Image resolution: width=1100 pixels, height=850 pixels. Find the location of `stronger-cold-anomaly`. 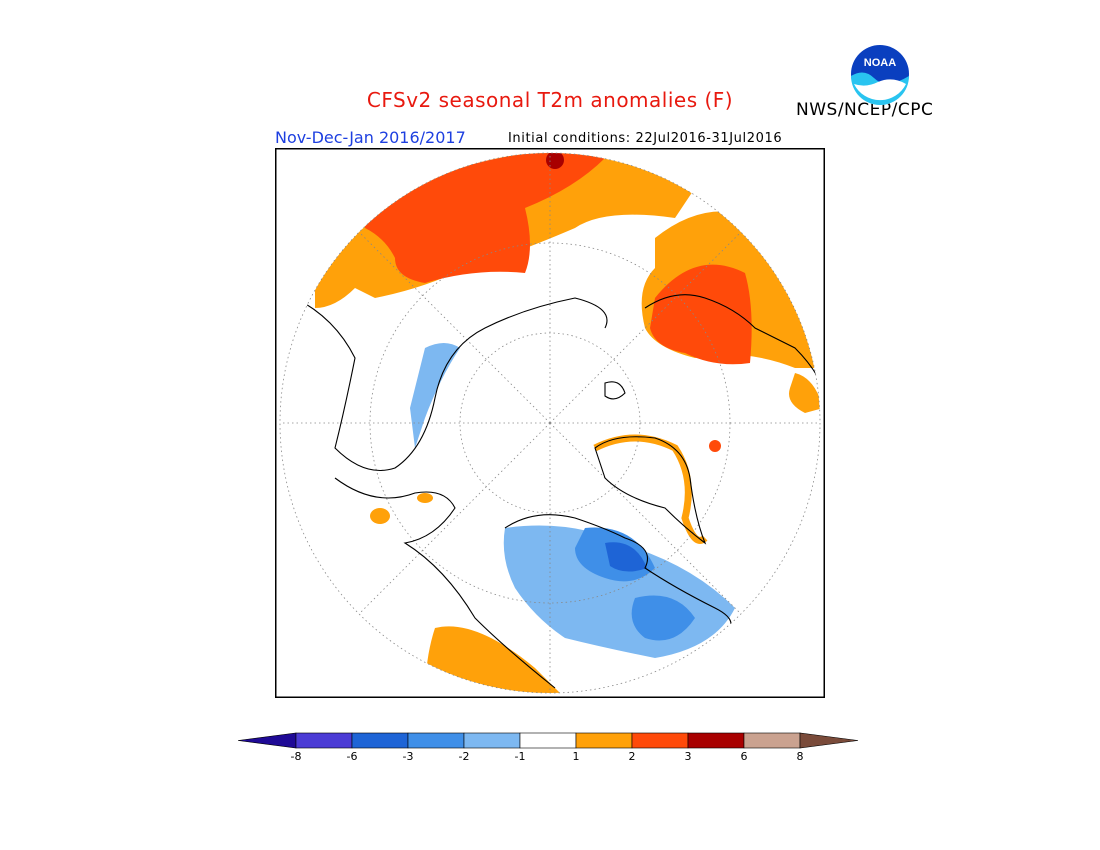

stronger-cold-anomaly is located at coordinates (626, 557).